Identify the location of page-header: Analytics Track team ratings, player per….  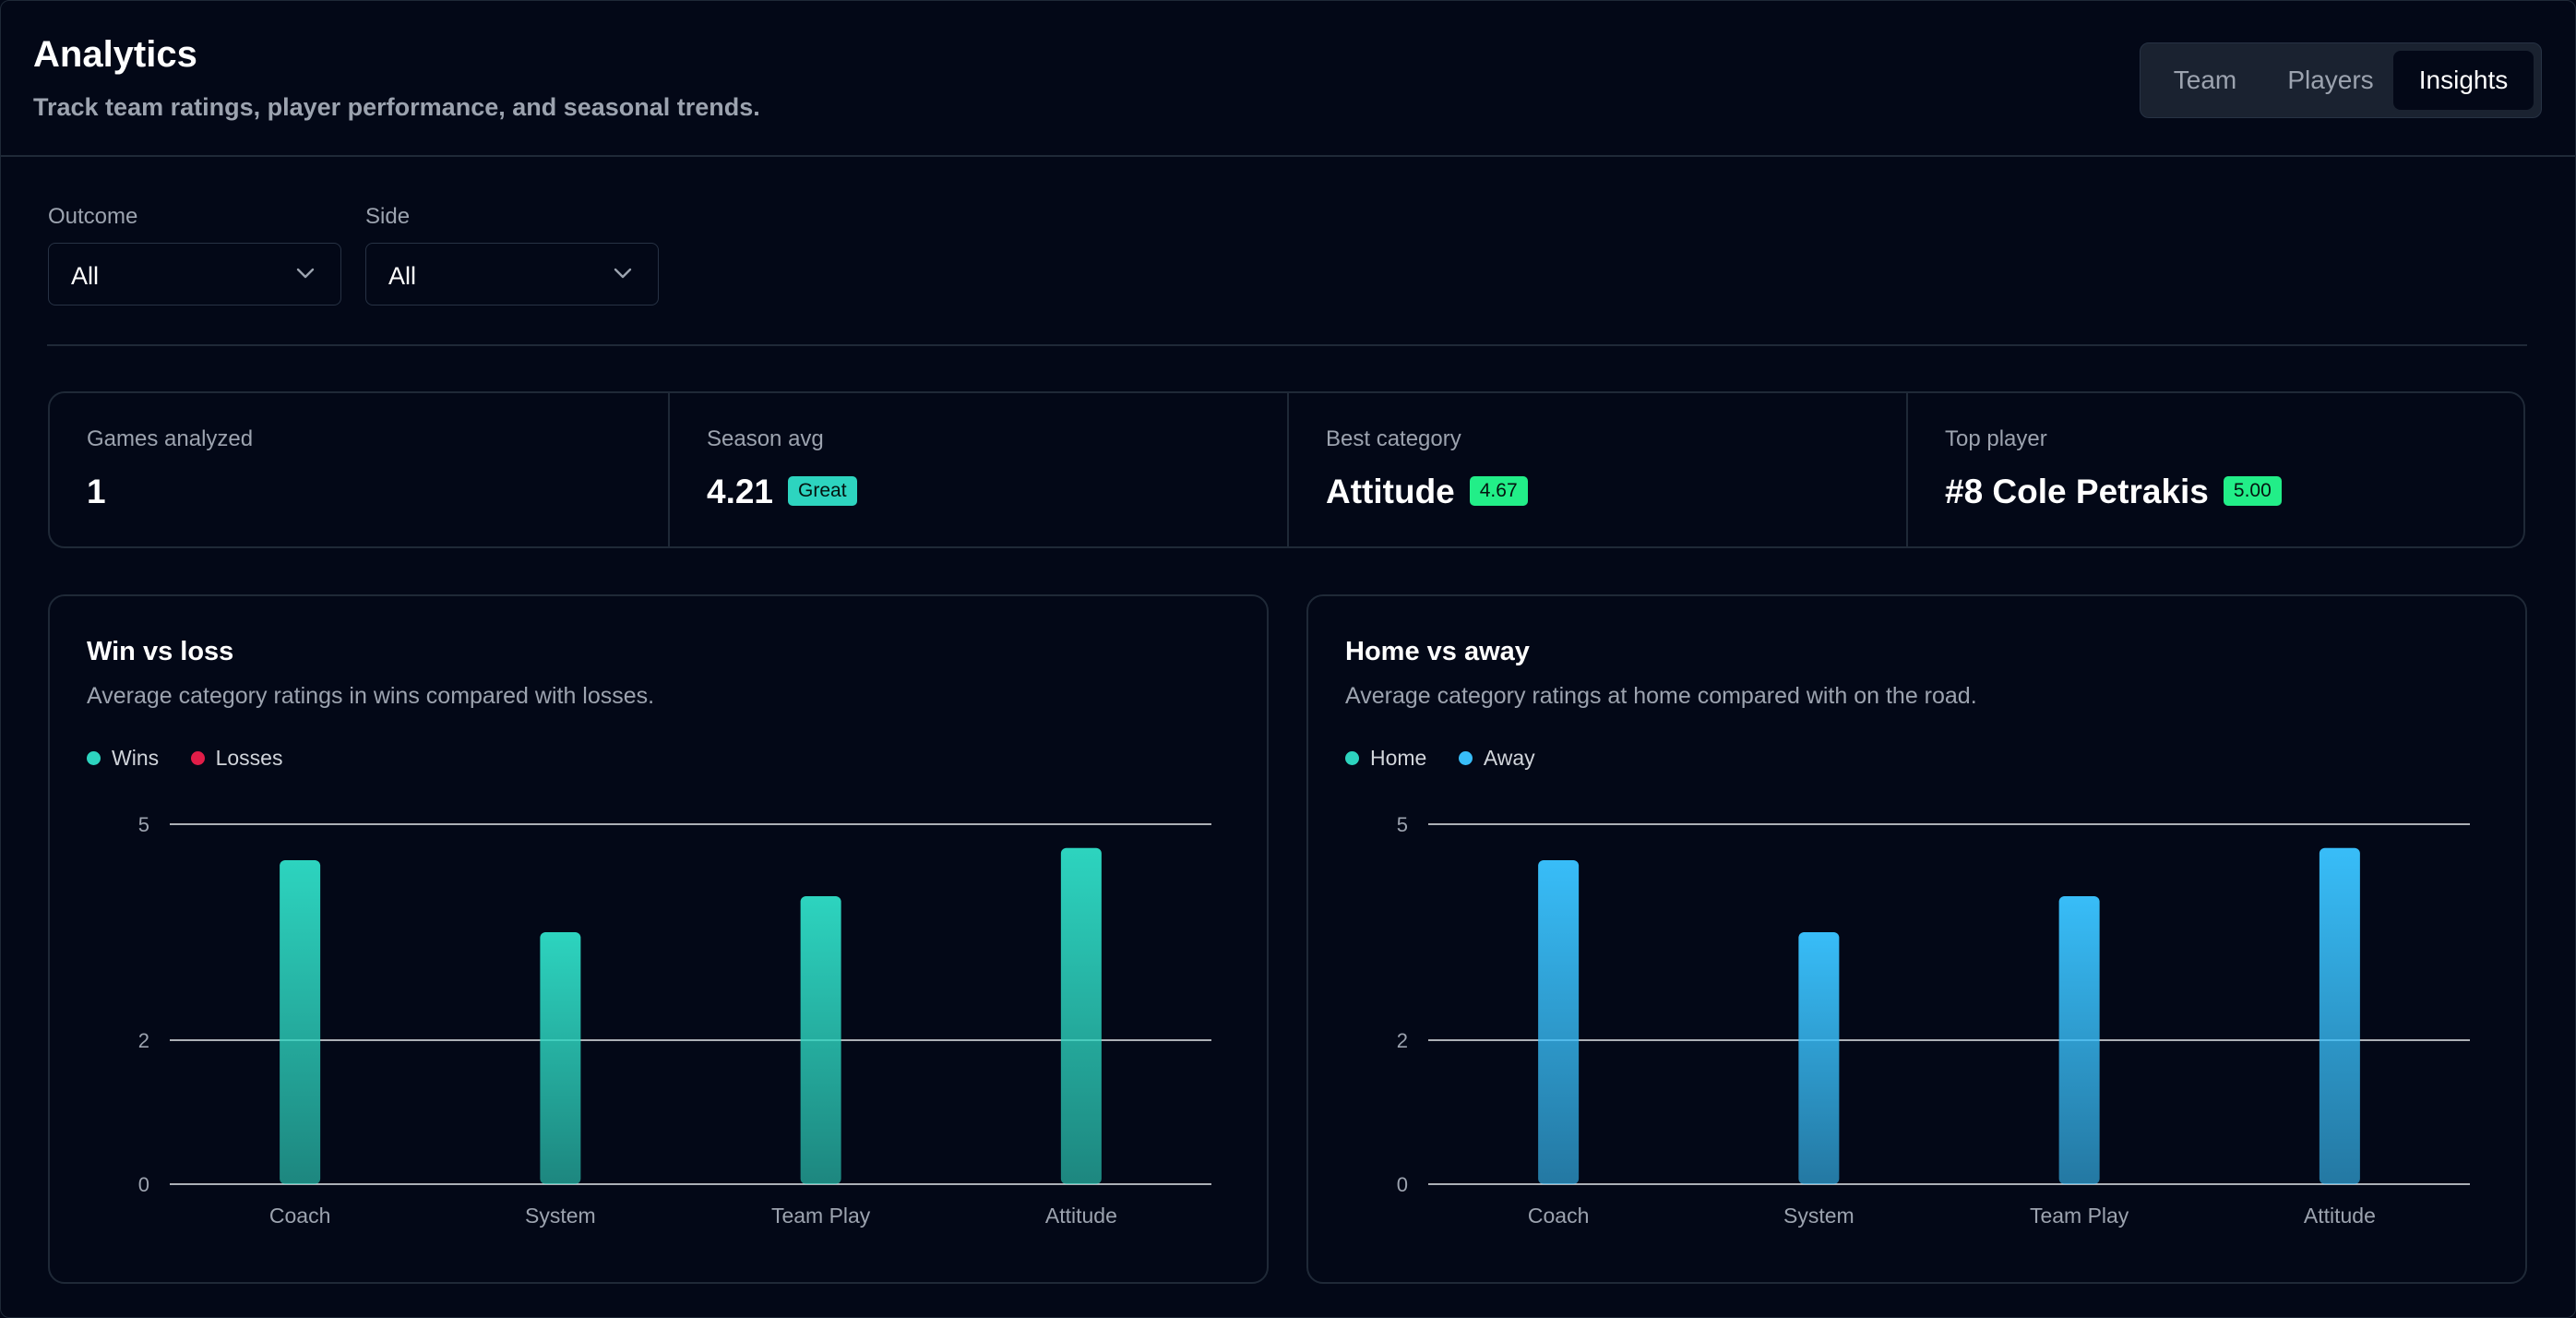
(1288, 79).